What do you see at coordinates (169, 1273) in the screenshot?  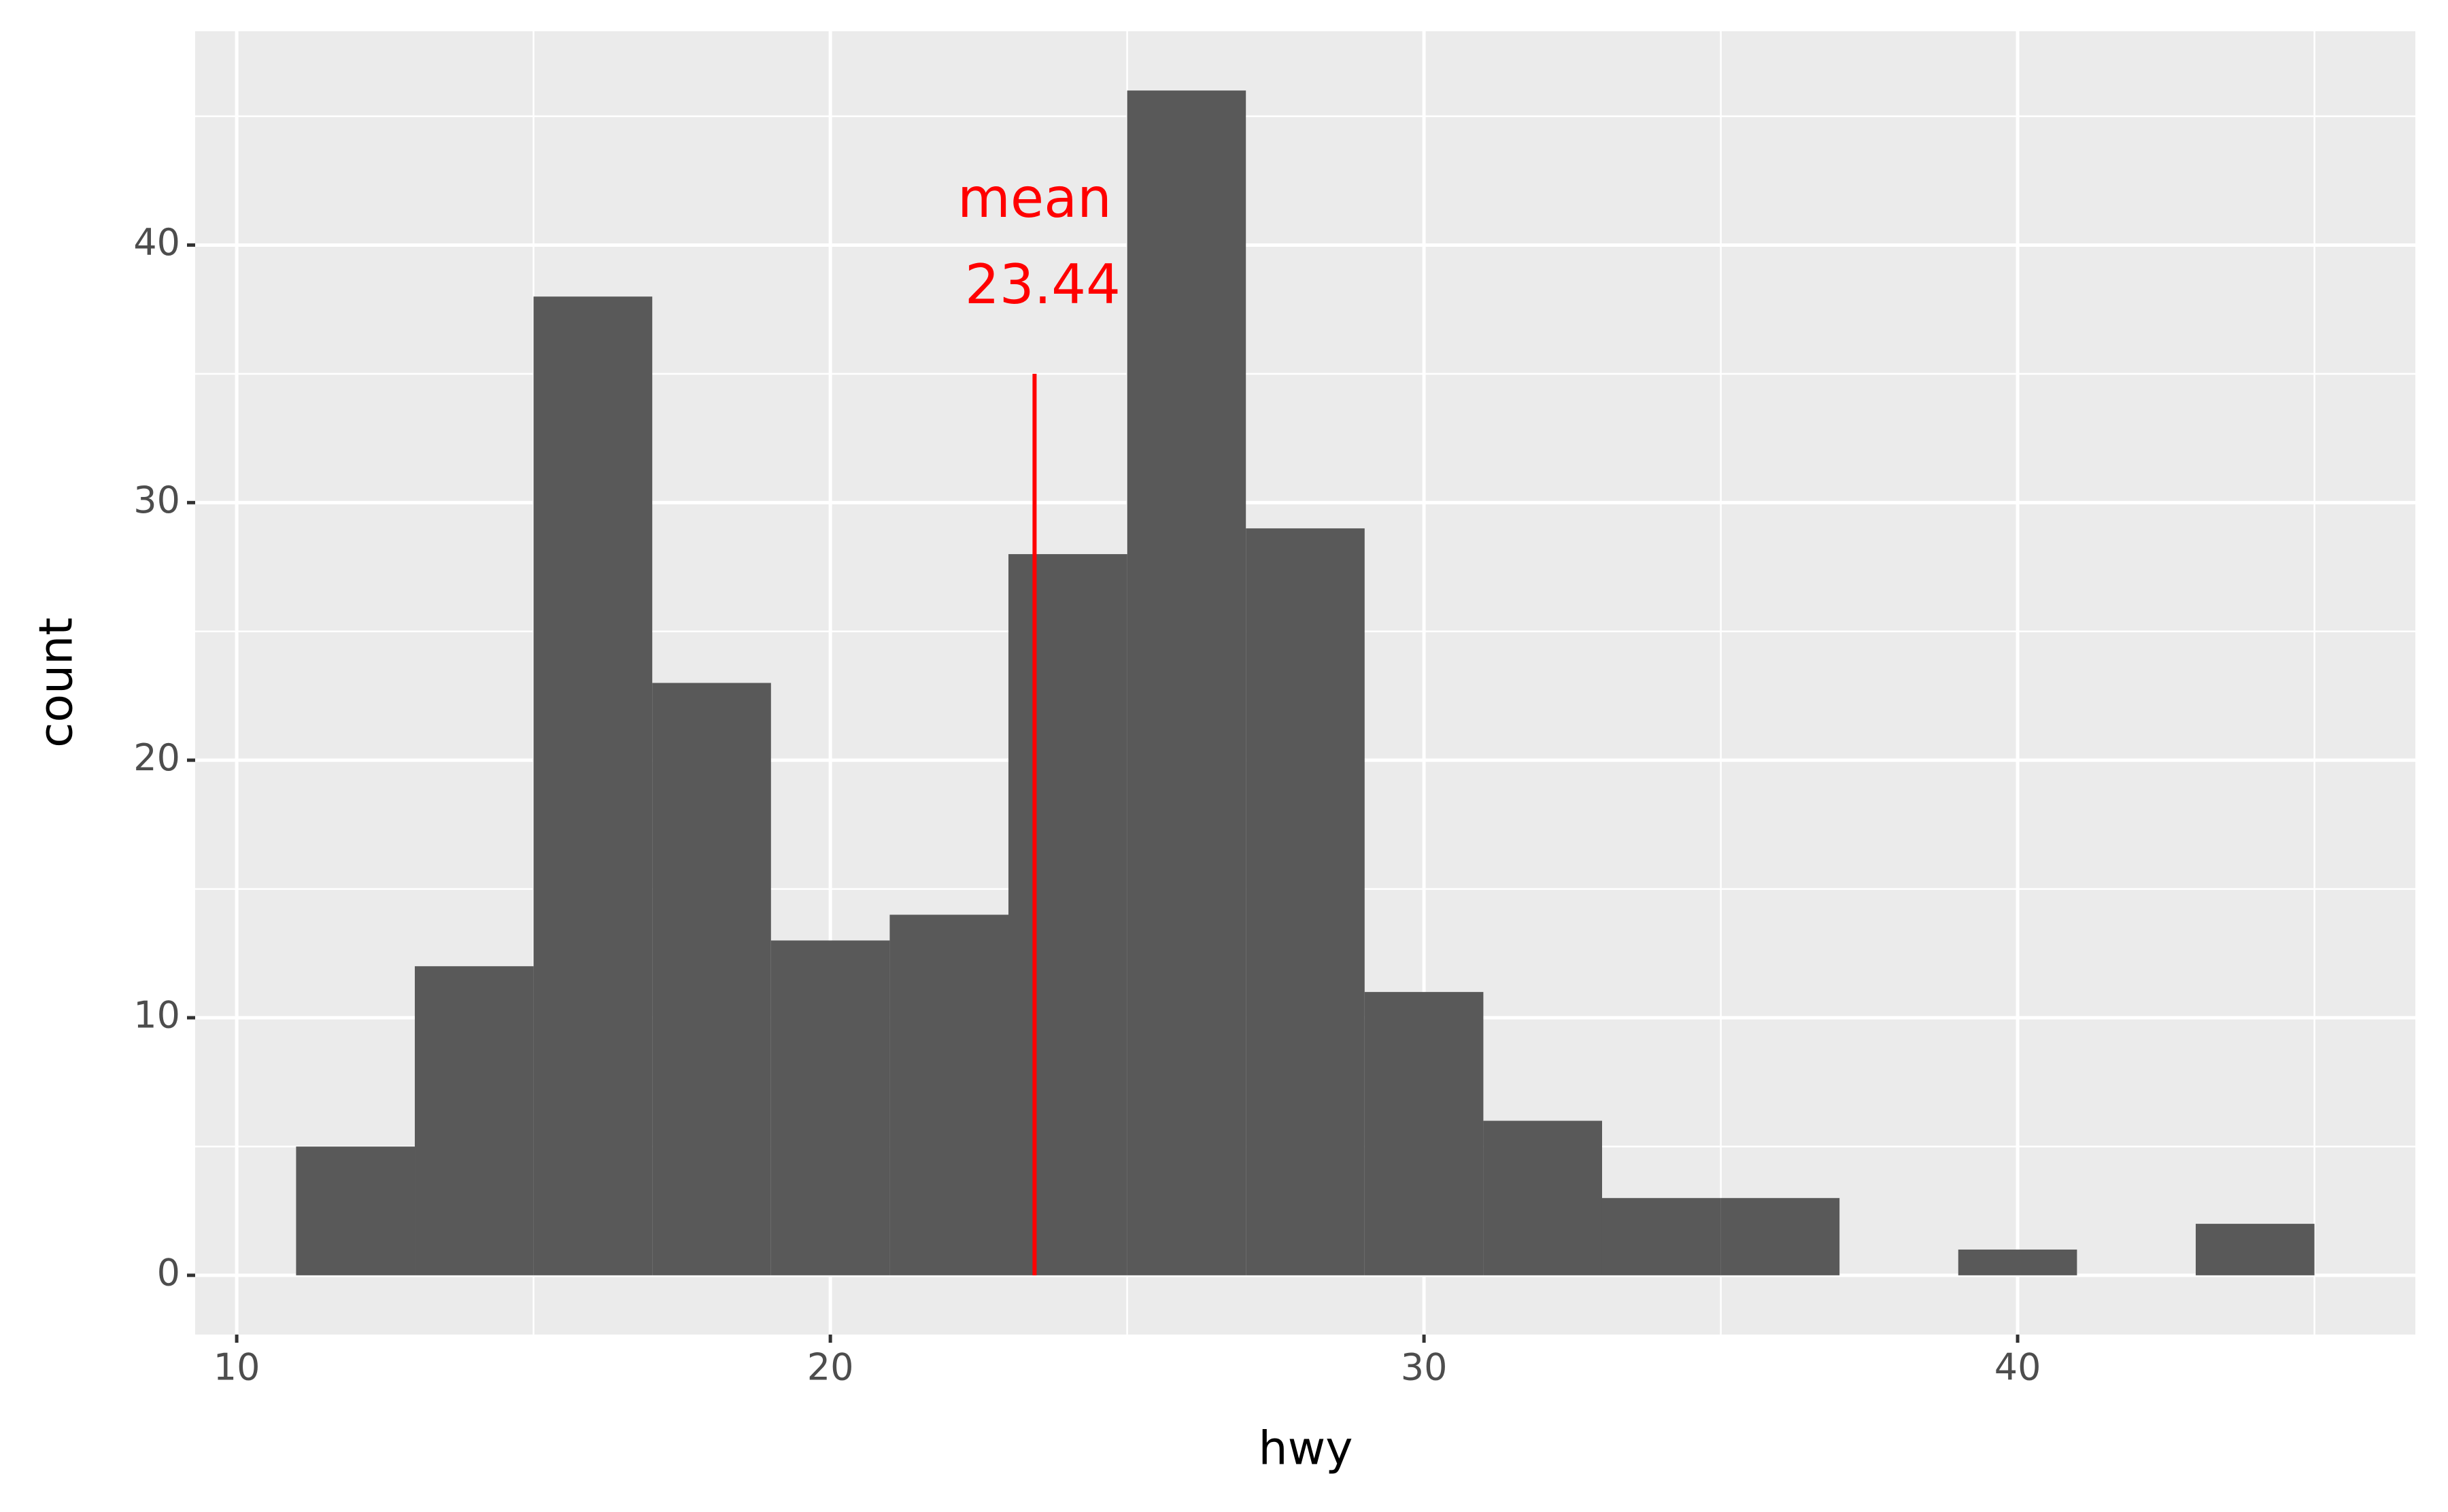 I see `y-tick-label: 0` at bounding box center [169, 1273].